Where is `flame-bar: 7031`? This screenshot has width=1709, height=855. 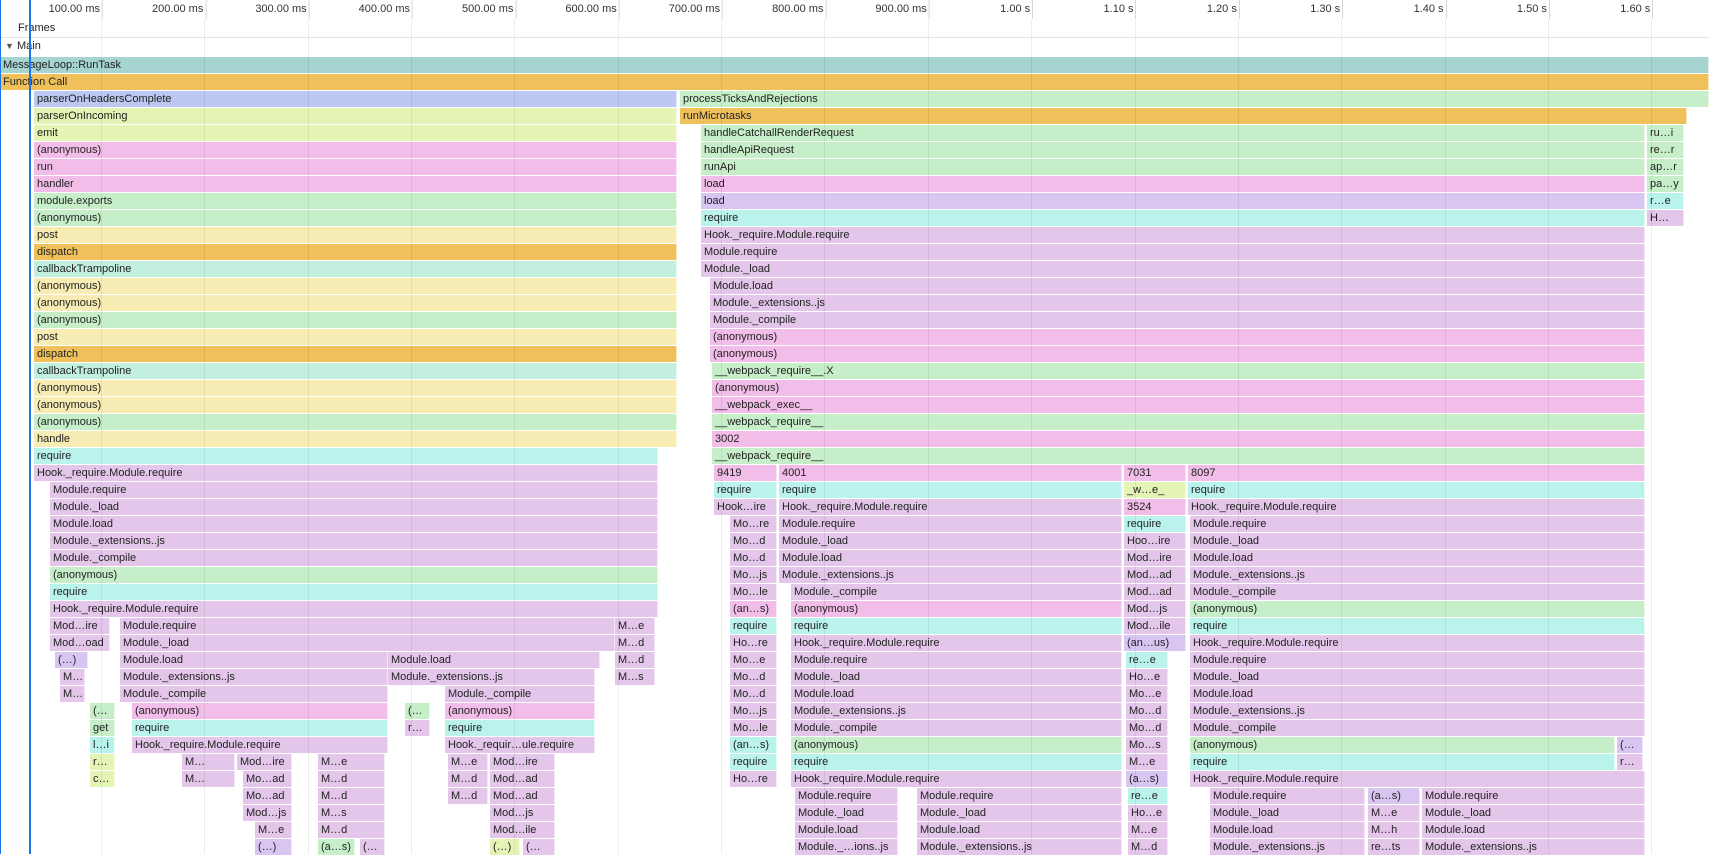
flame-bar: 7031 is located at coordinates (1155, 473).